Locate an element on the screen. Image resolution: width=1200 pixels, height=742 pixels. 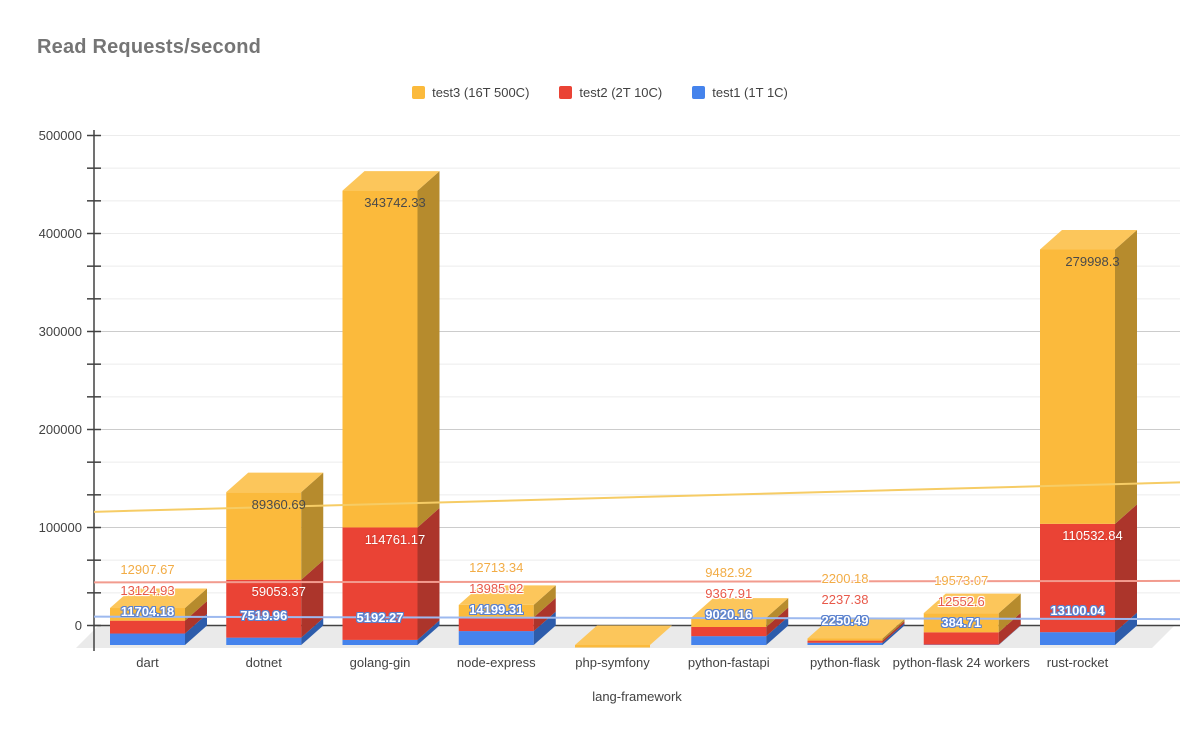
trendline-test3 is located at coordinates (637, 497).